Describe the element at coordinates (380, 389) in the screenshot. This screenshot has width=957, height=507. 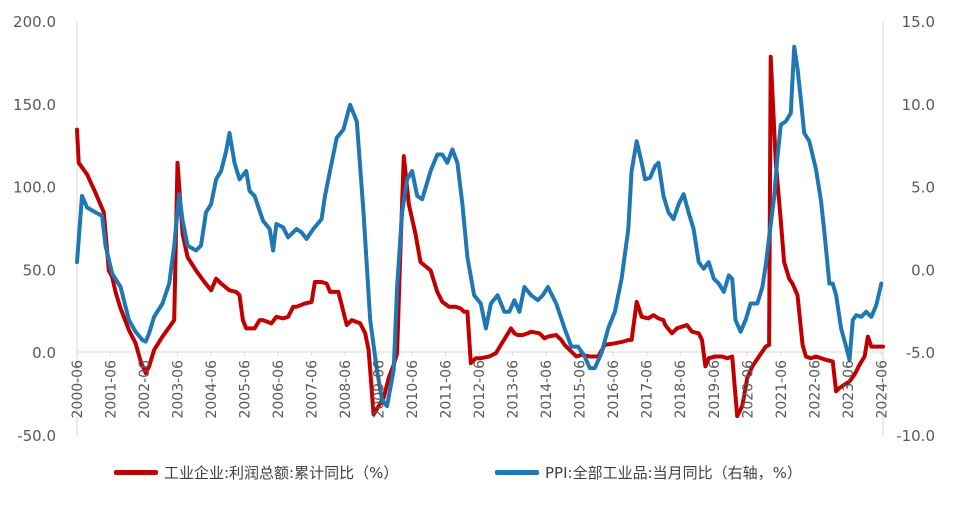
I see `x-tick-label: 2009-06` at that location.